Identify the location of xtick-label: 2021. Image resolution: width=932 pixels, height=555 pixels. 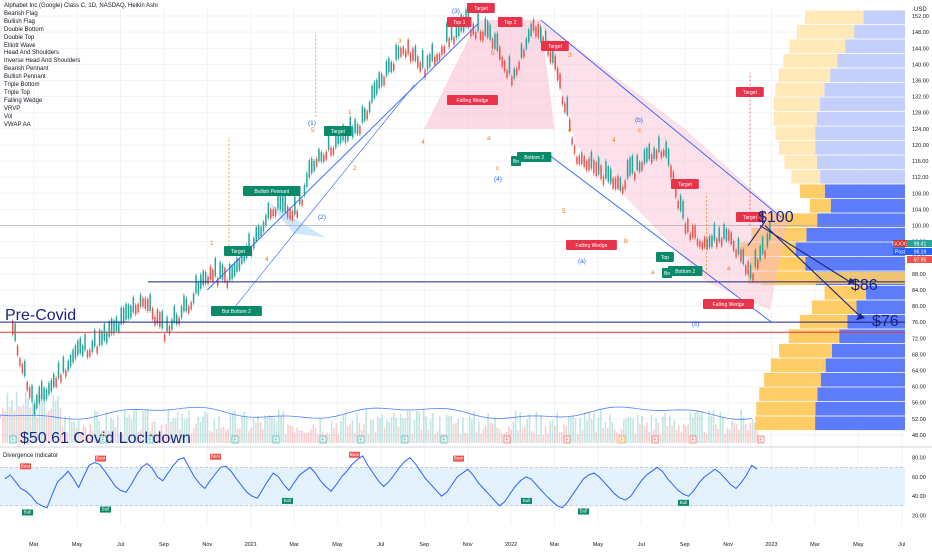
(251, 545).